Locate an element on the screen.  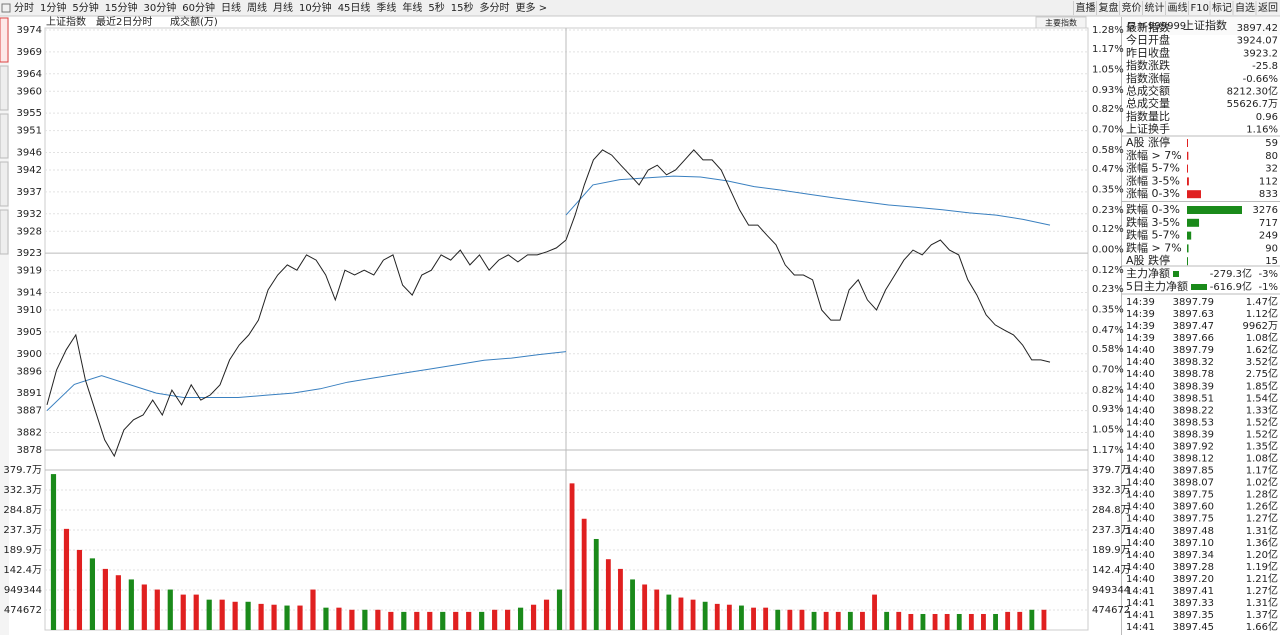
y2-tick-label: 1.05% is located at coordinates (1108, 69).